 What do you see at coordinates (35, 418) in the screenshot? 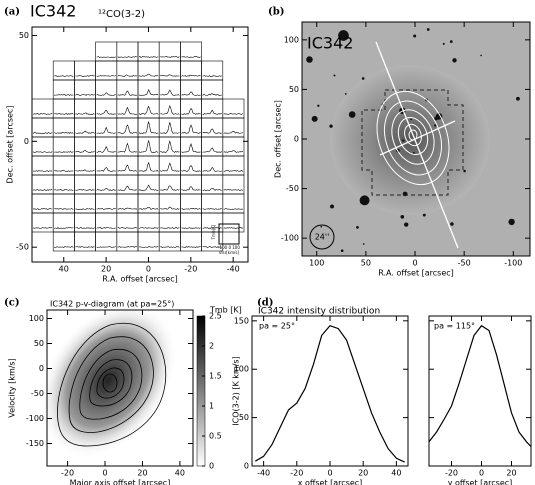
I see `y-tick-label: -100` at bounding box center [35, 418].